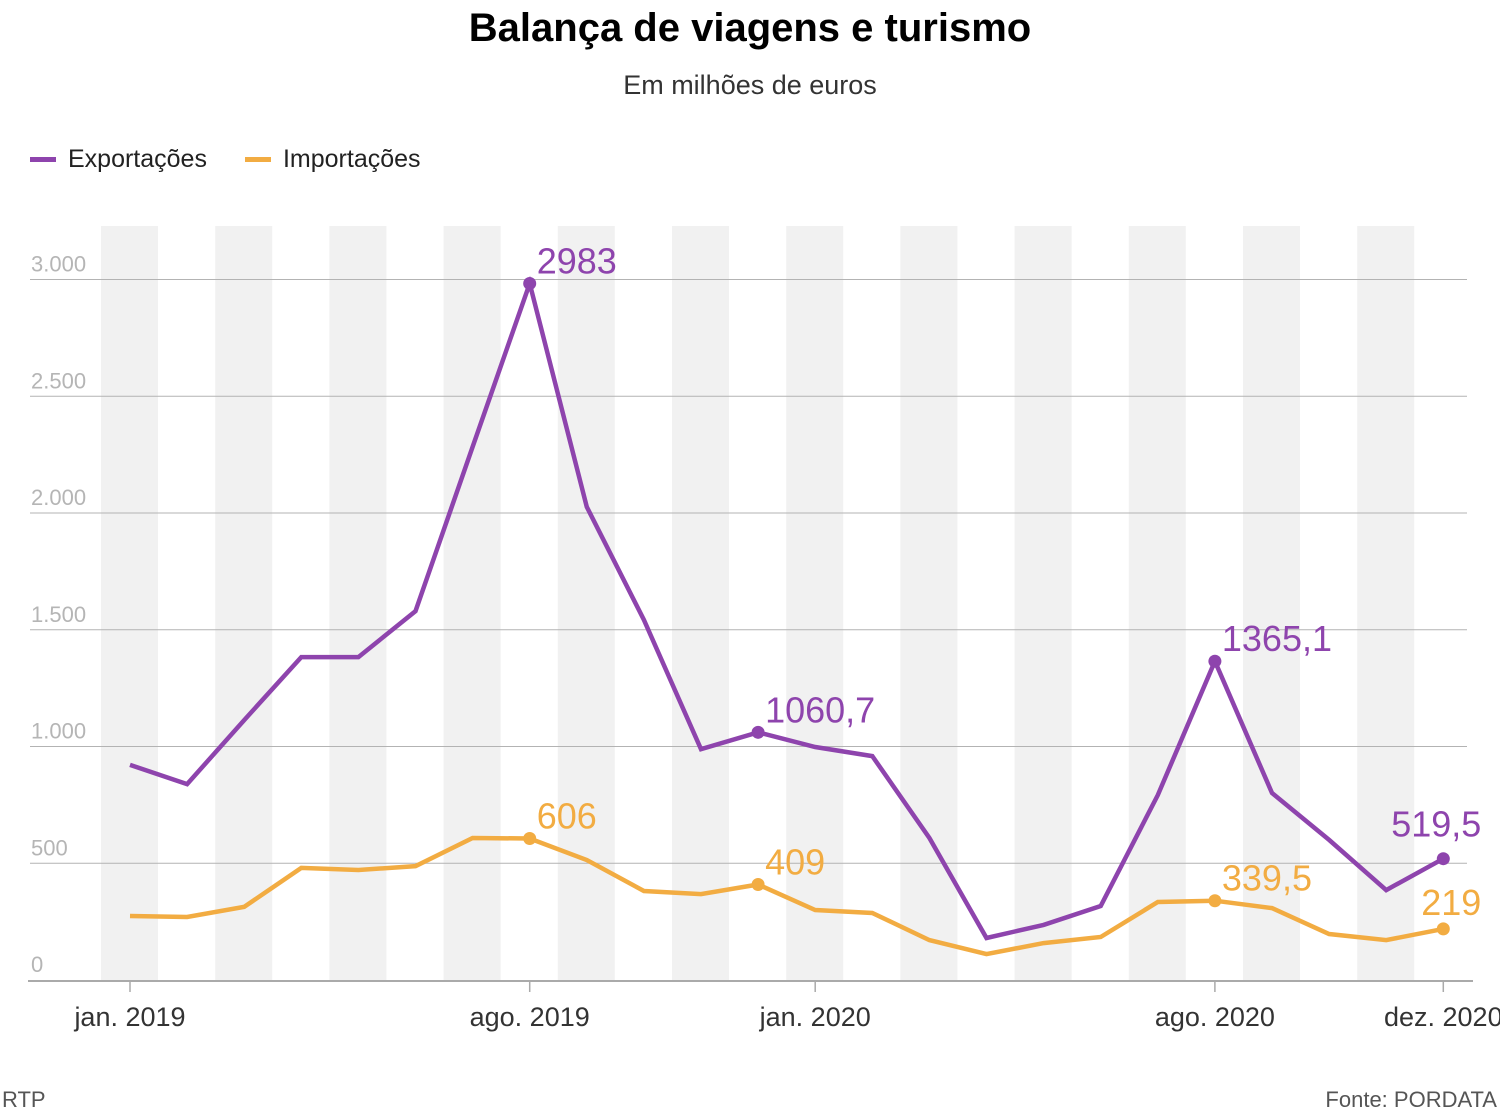 Image resolution: width=1500 pixels, height=1115 pixels. Describe the element at coordinates (43, 159) in the screenshot. I see `legend-swatch-exportacoes` at that location.